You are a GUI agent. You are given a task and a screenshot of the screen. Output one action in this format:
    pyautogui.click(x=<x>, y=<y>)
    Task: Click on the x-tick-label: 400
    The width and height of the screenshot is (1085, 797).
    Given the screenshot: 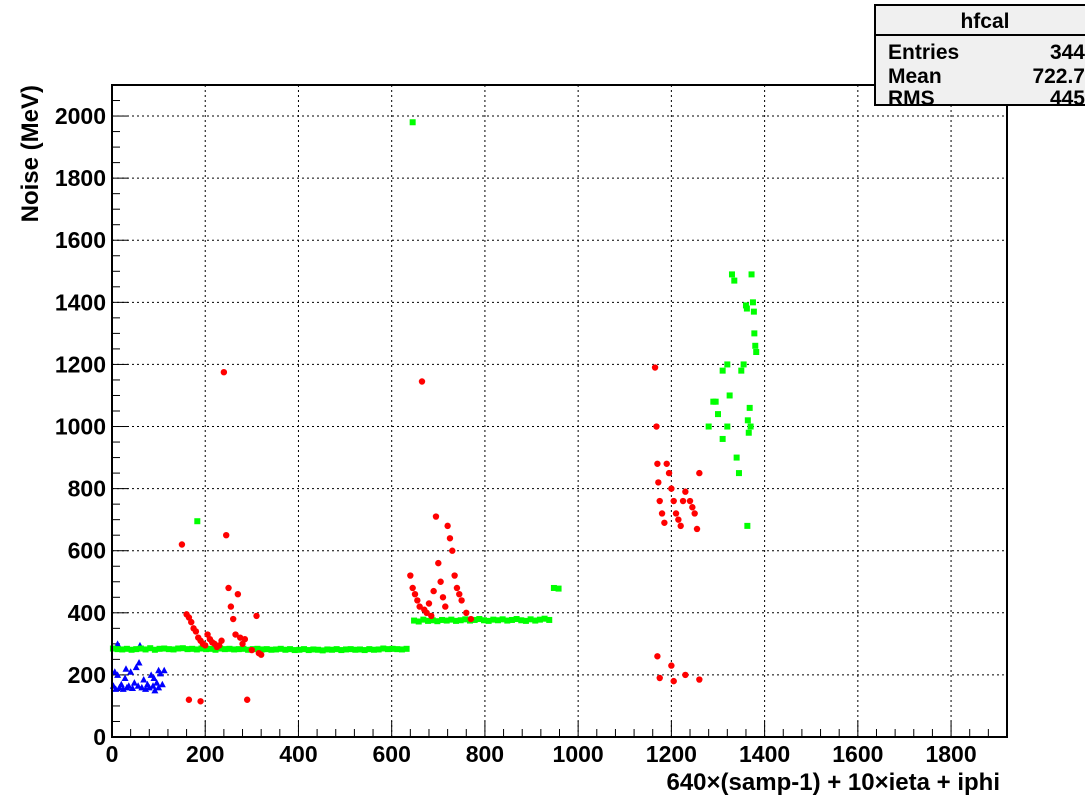 What is the action you would take?
    pyautogui.click(x=298, y=754)
    